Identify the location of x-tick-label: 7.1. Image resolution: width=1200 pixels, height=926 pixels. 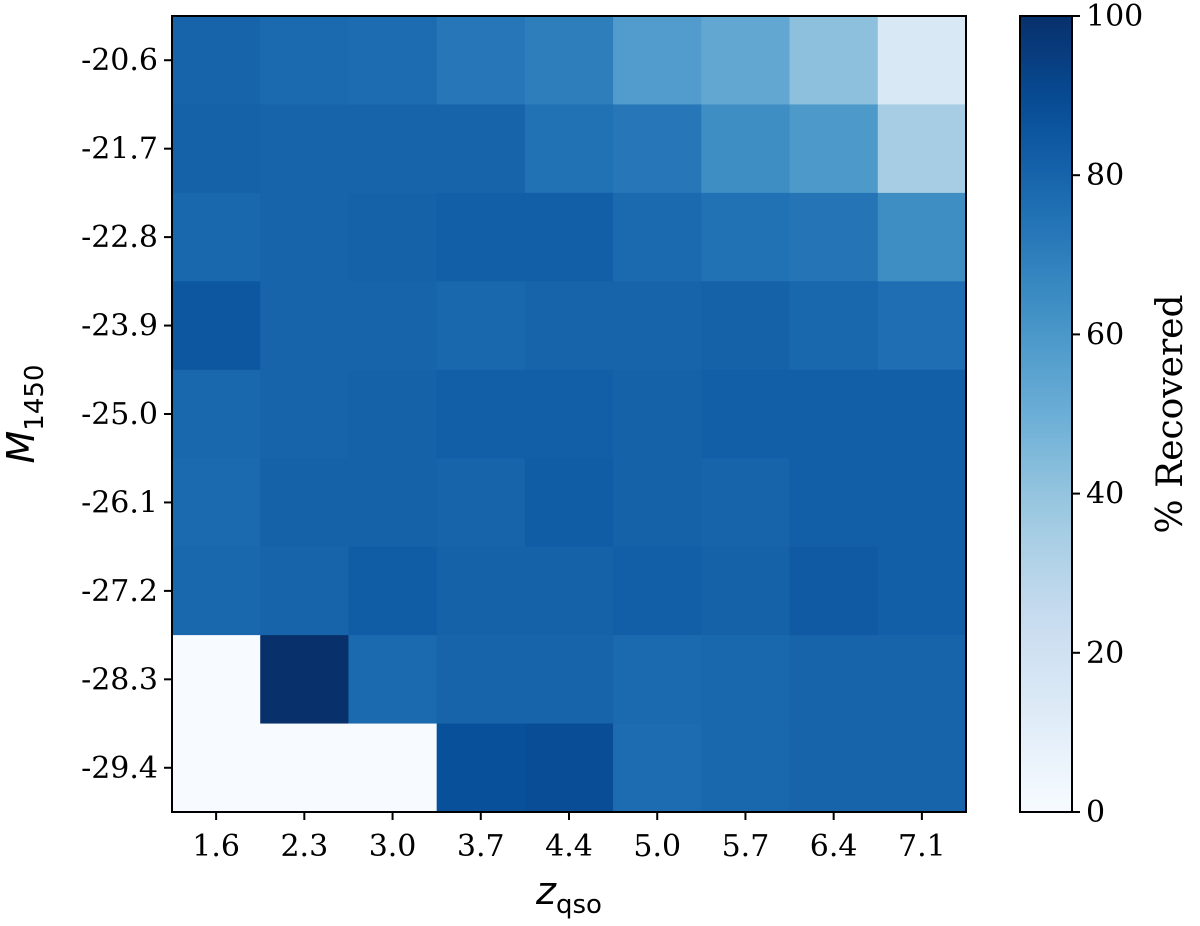
(922, 846).